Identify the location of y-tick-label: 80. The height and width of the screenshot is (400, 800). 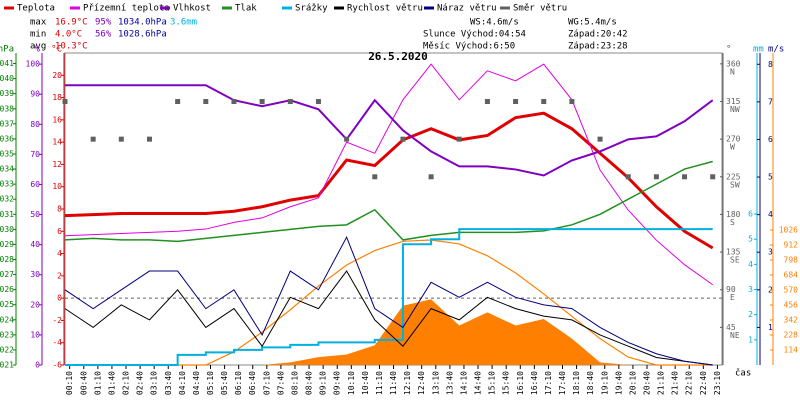
(35, 124).